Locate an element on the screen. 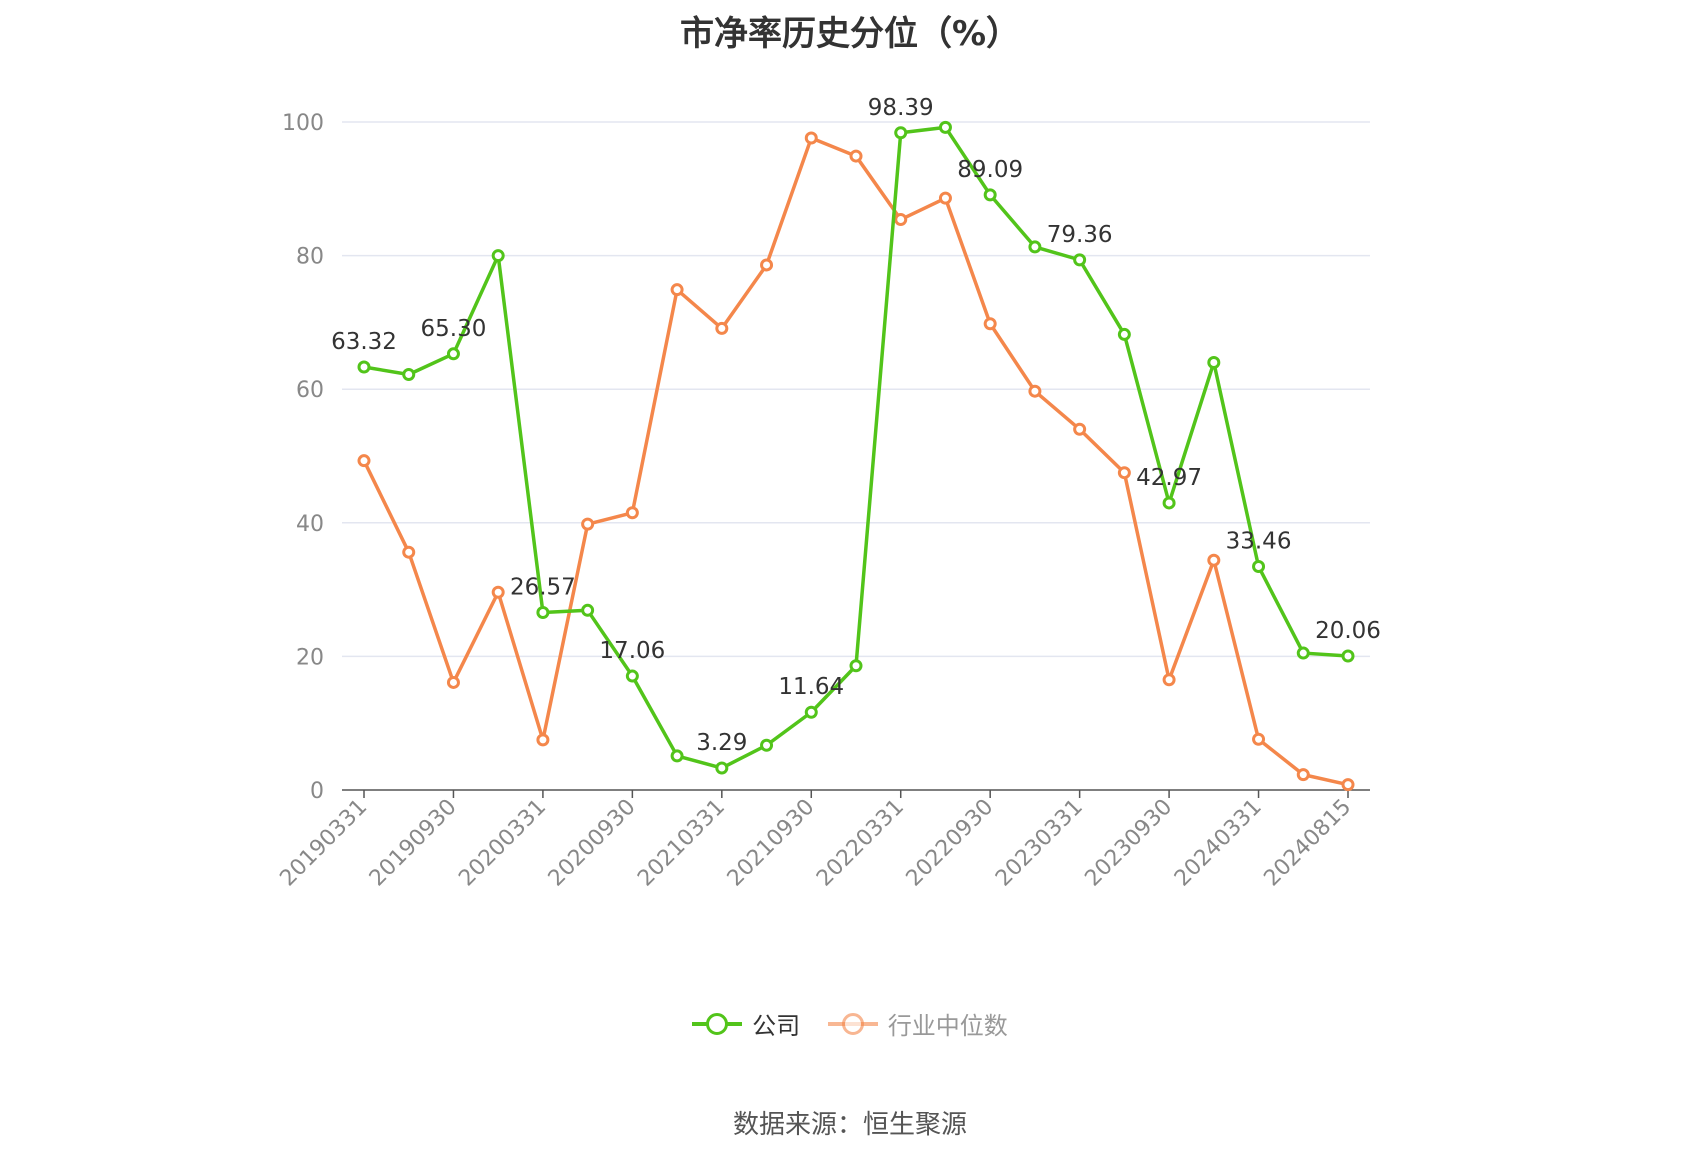 This screenshot has width=1700, height=1150. x-tick-label: 20200331 is located at coordinates (502, 843).